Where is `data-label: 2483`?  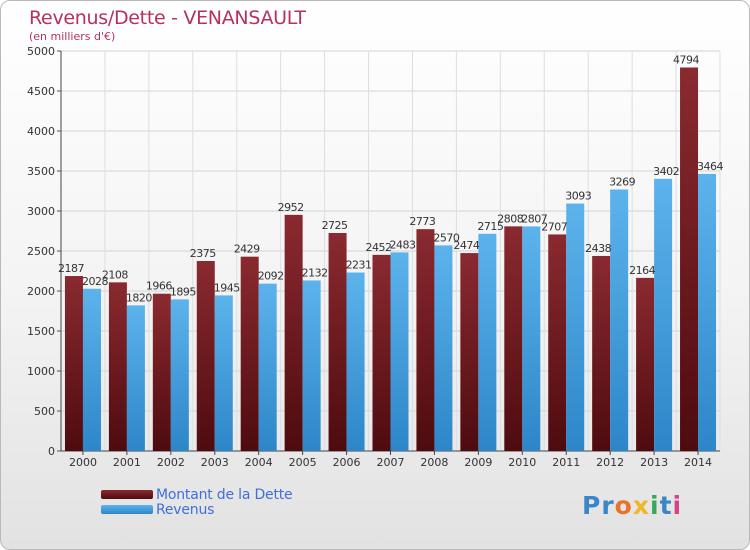
data-label: 2483 is located at coordinates (403, 244).